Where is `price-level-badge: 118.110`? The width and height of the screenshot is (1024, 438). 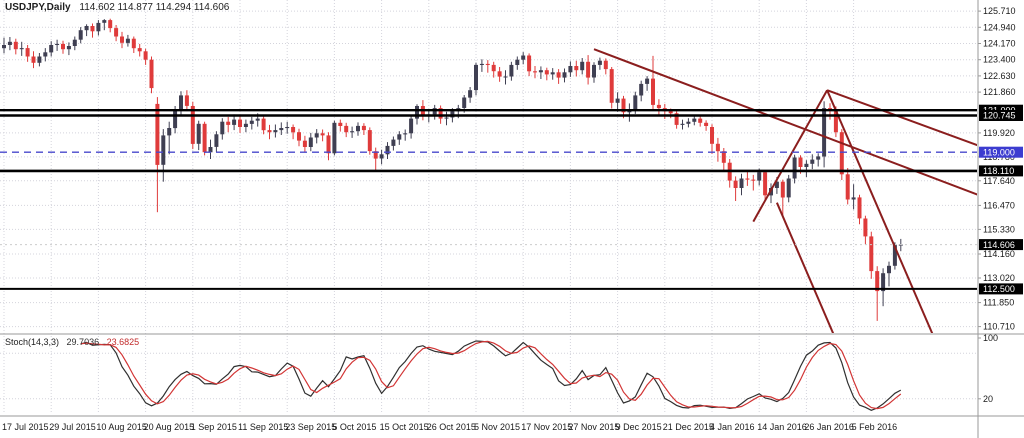
price-level-badge: 118.110 is located at coordinates (1001, 171).